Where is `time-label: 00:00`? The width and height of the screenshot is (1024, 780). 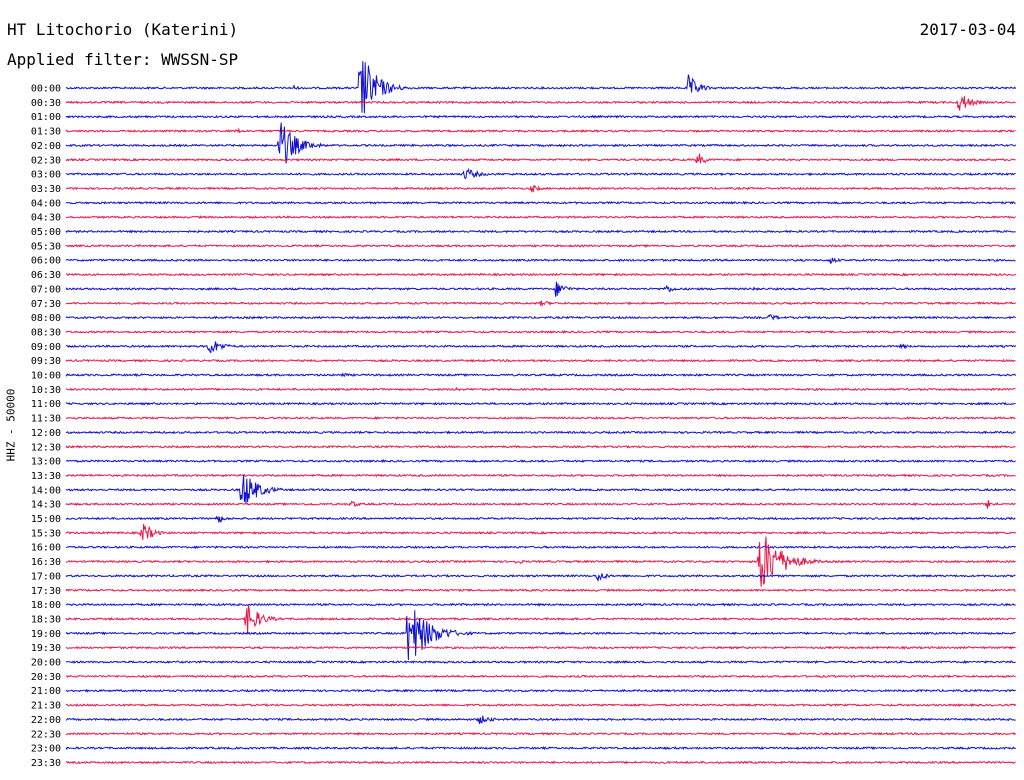 time-label: 00:00 is located at coordinates (46, 89).